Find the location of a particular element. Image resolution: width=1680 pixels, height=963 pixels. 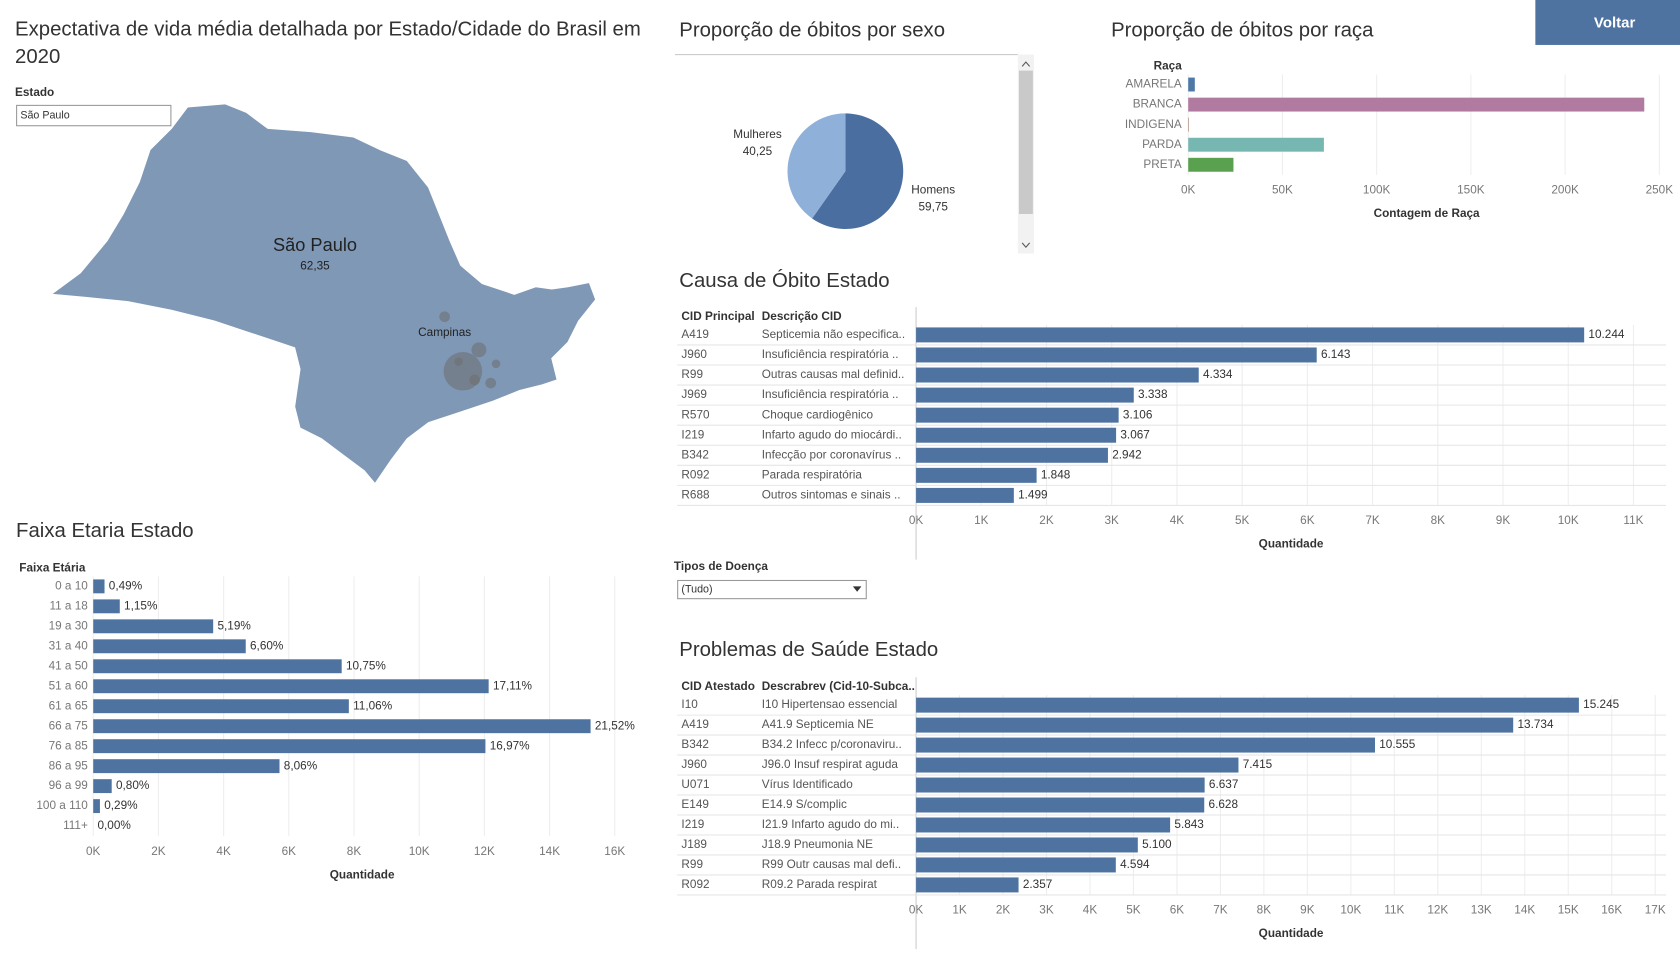

row-code: R99 is located at coordinates (692, 864).